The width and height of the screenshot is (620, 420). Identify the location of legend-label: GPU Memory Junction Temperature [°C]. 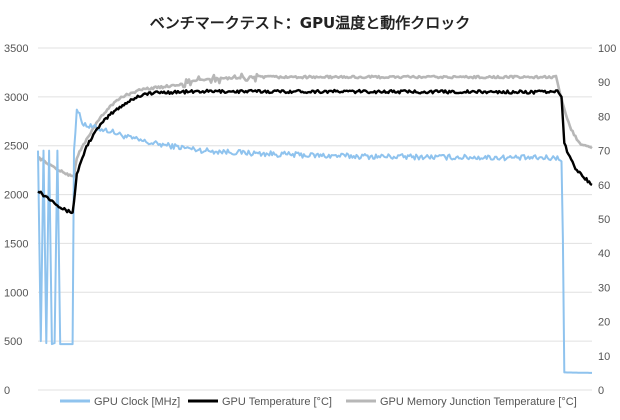
(478, 402).